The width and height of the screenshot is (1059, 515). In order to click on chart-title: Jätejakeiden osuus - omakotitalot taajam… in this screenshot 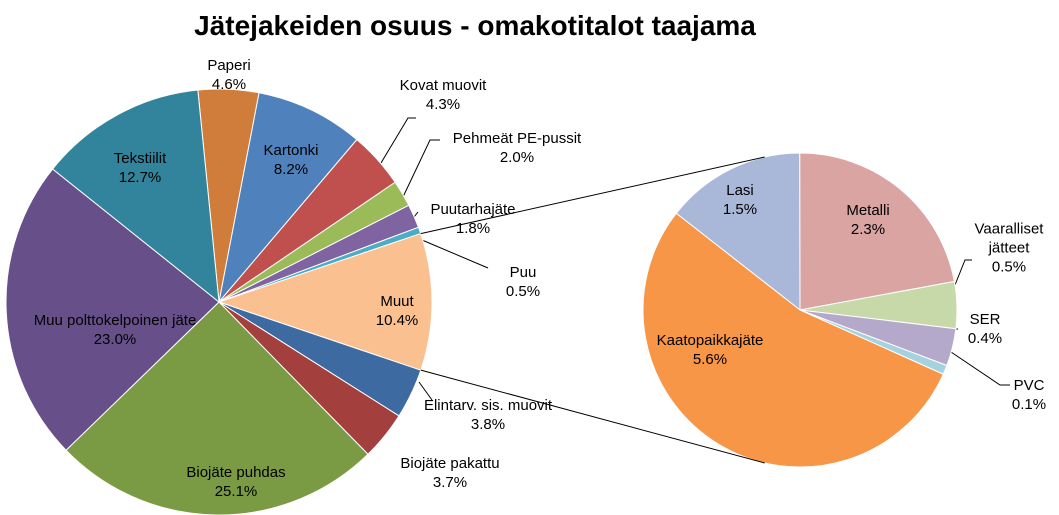, I will do `click(475, 25)`.